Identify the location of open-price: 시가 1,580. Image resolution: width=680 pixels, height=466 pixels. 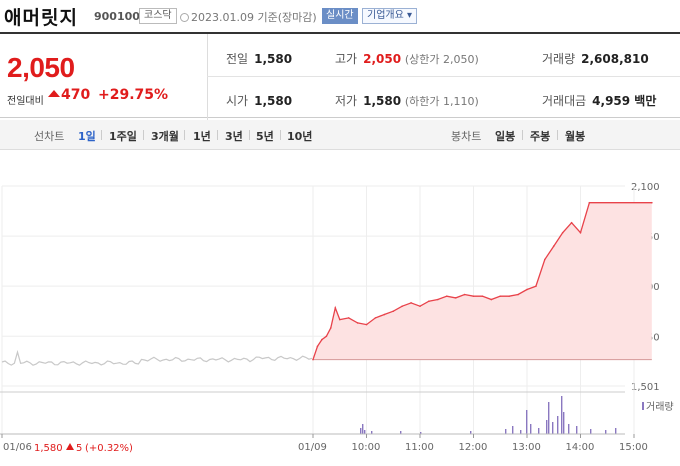
(259, 100).